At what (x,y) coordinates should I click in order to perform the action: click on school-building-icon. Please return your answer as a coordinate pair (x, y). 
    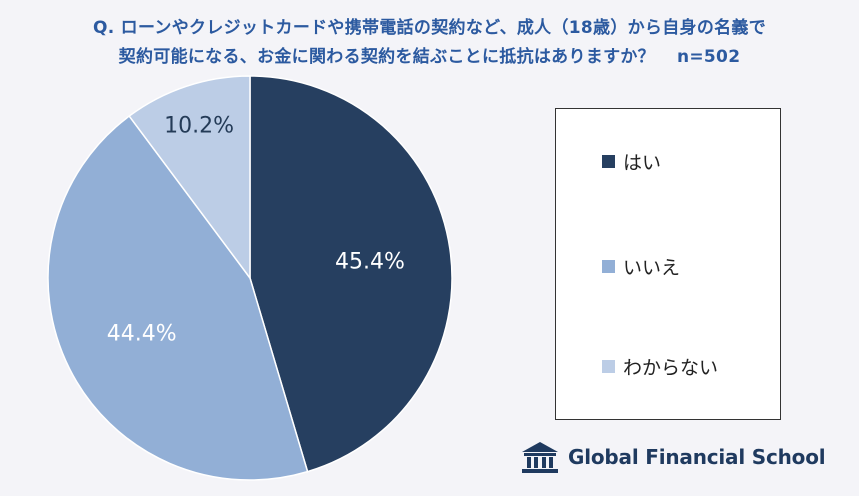
    Looking at the image, I should click on (540, 457).